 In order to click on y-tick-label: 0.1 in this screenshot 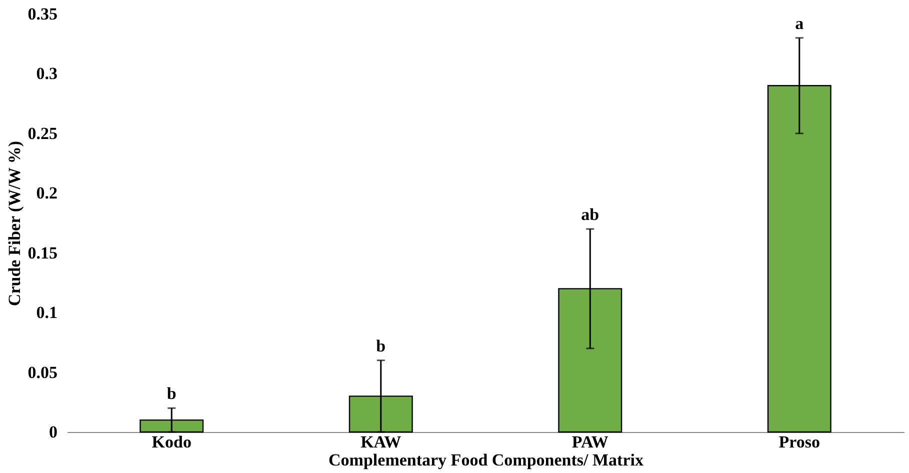, I will do `click(47, 312)`.